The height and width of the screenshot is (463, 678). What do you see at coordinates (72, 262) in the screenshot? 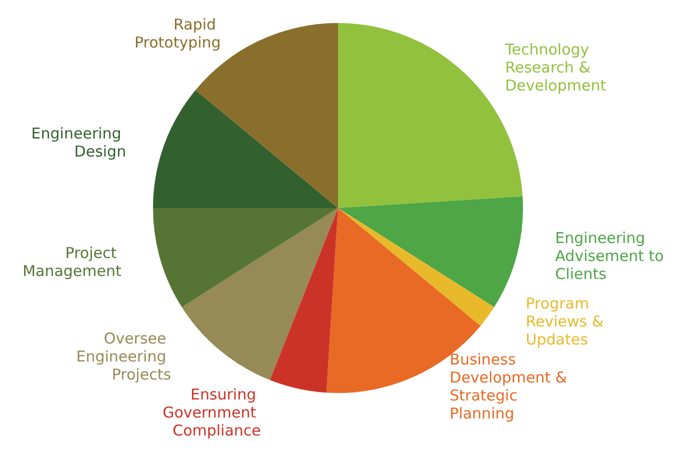
I see `slice-label: Project Management` at bounding box center [72, 262].